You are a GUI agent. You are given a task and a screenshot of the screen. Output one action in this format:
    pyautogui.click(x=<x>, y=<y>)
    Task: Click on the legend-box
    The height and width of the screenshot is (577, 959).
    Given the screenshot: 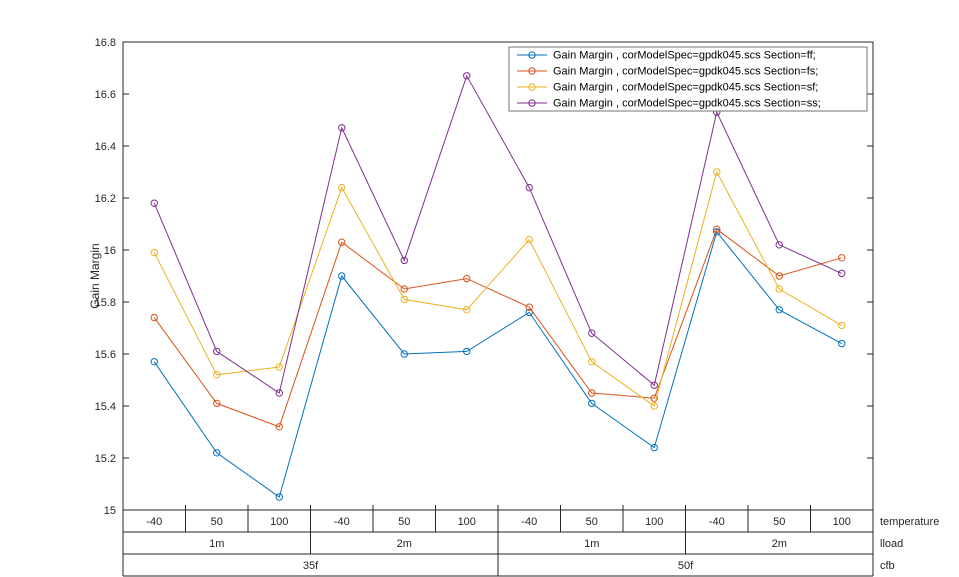 What is the action you would take?
    pyautogui.click(x=688, y=79)
    